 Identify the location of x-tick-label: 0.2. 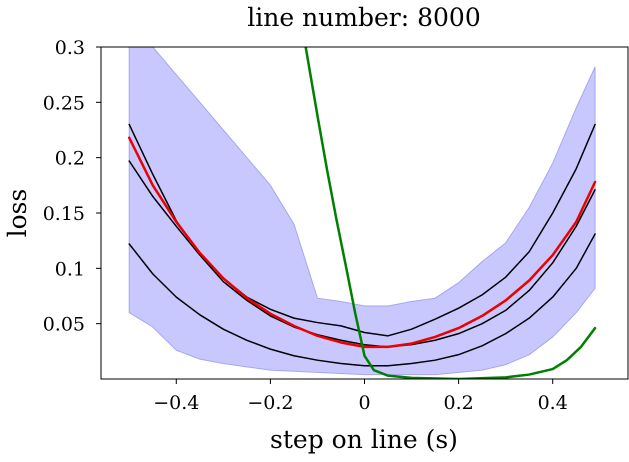
(458, 403).